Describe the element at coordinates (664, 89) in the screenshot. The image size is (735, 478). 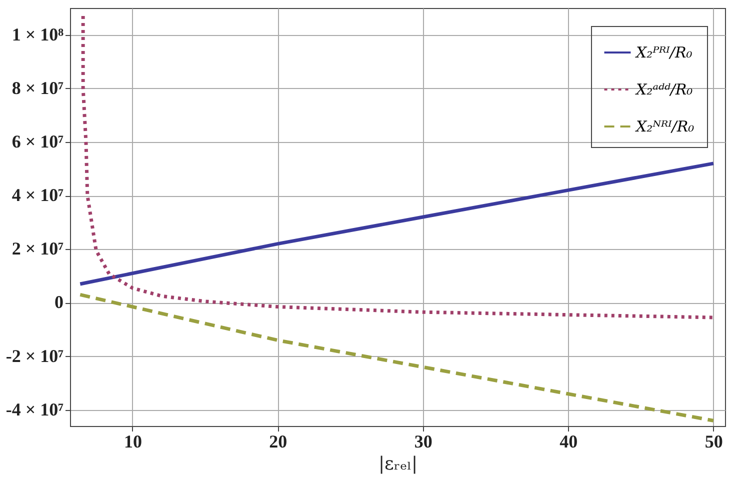
I see `legend-label: X₂ᵃᵈᵈ/R₀` at that location.